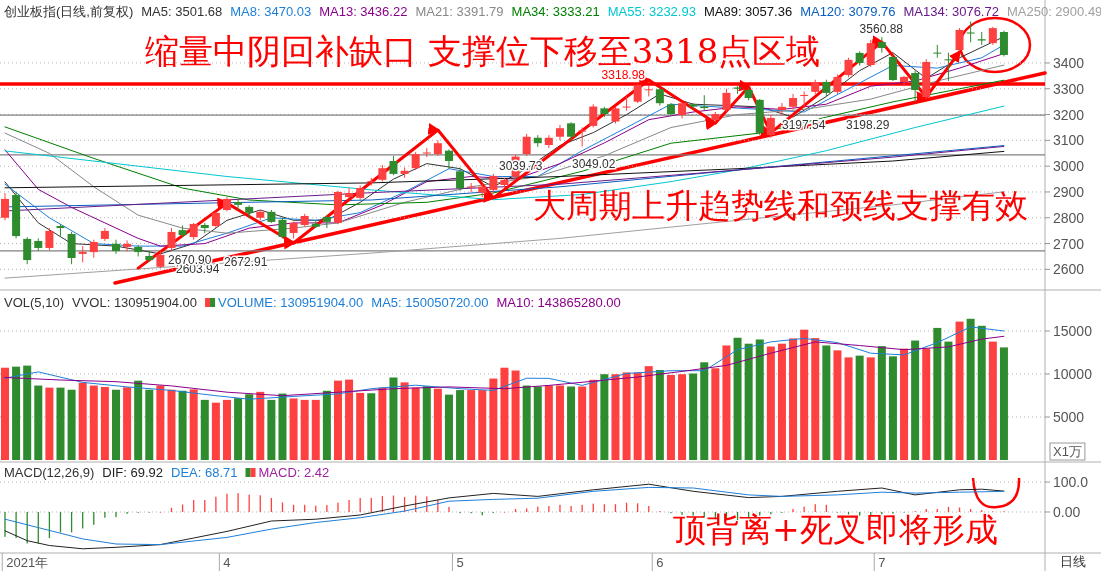 This screenshot has height=571, width=1101. What do you see at coordinates (1071, 482) in the screenshot?
I see `y-tick-label: 100.0` at bounding box center [1071, 482].